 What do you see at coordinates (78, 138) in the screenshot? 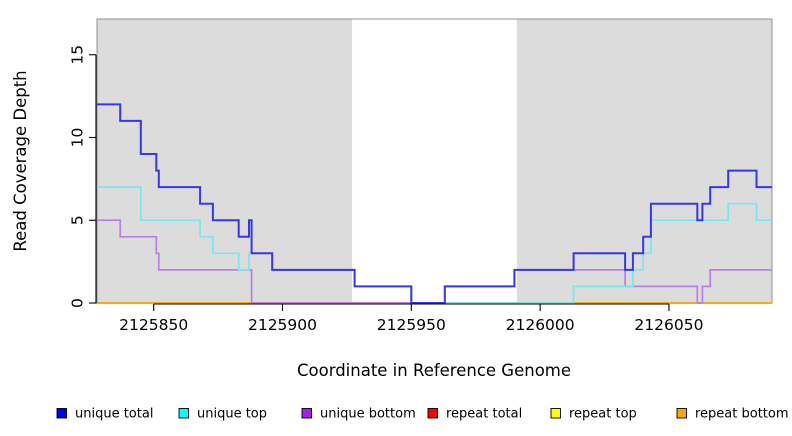
I see `y-axis-tick-label: 10` at bounding box center [78, 138].